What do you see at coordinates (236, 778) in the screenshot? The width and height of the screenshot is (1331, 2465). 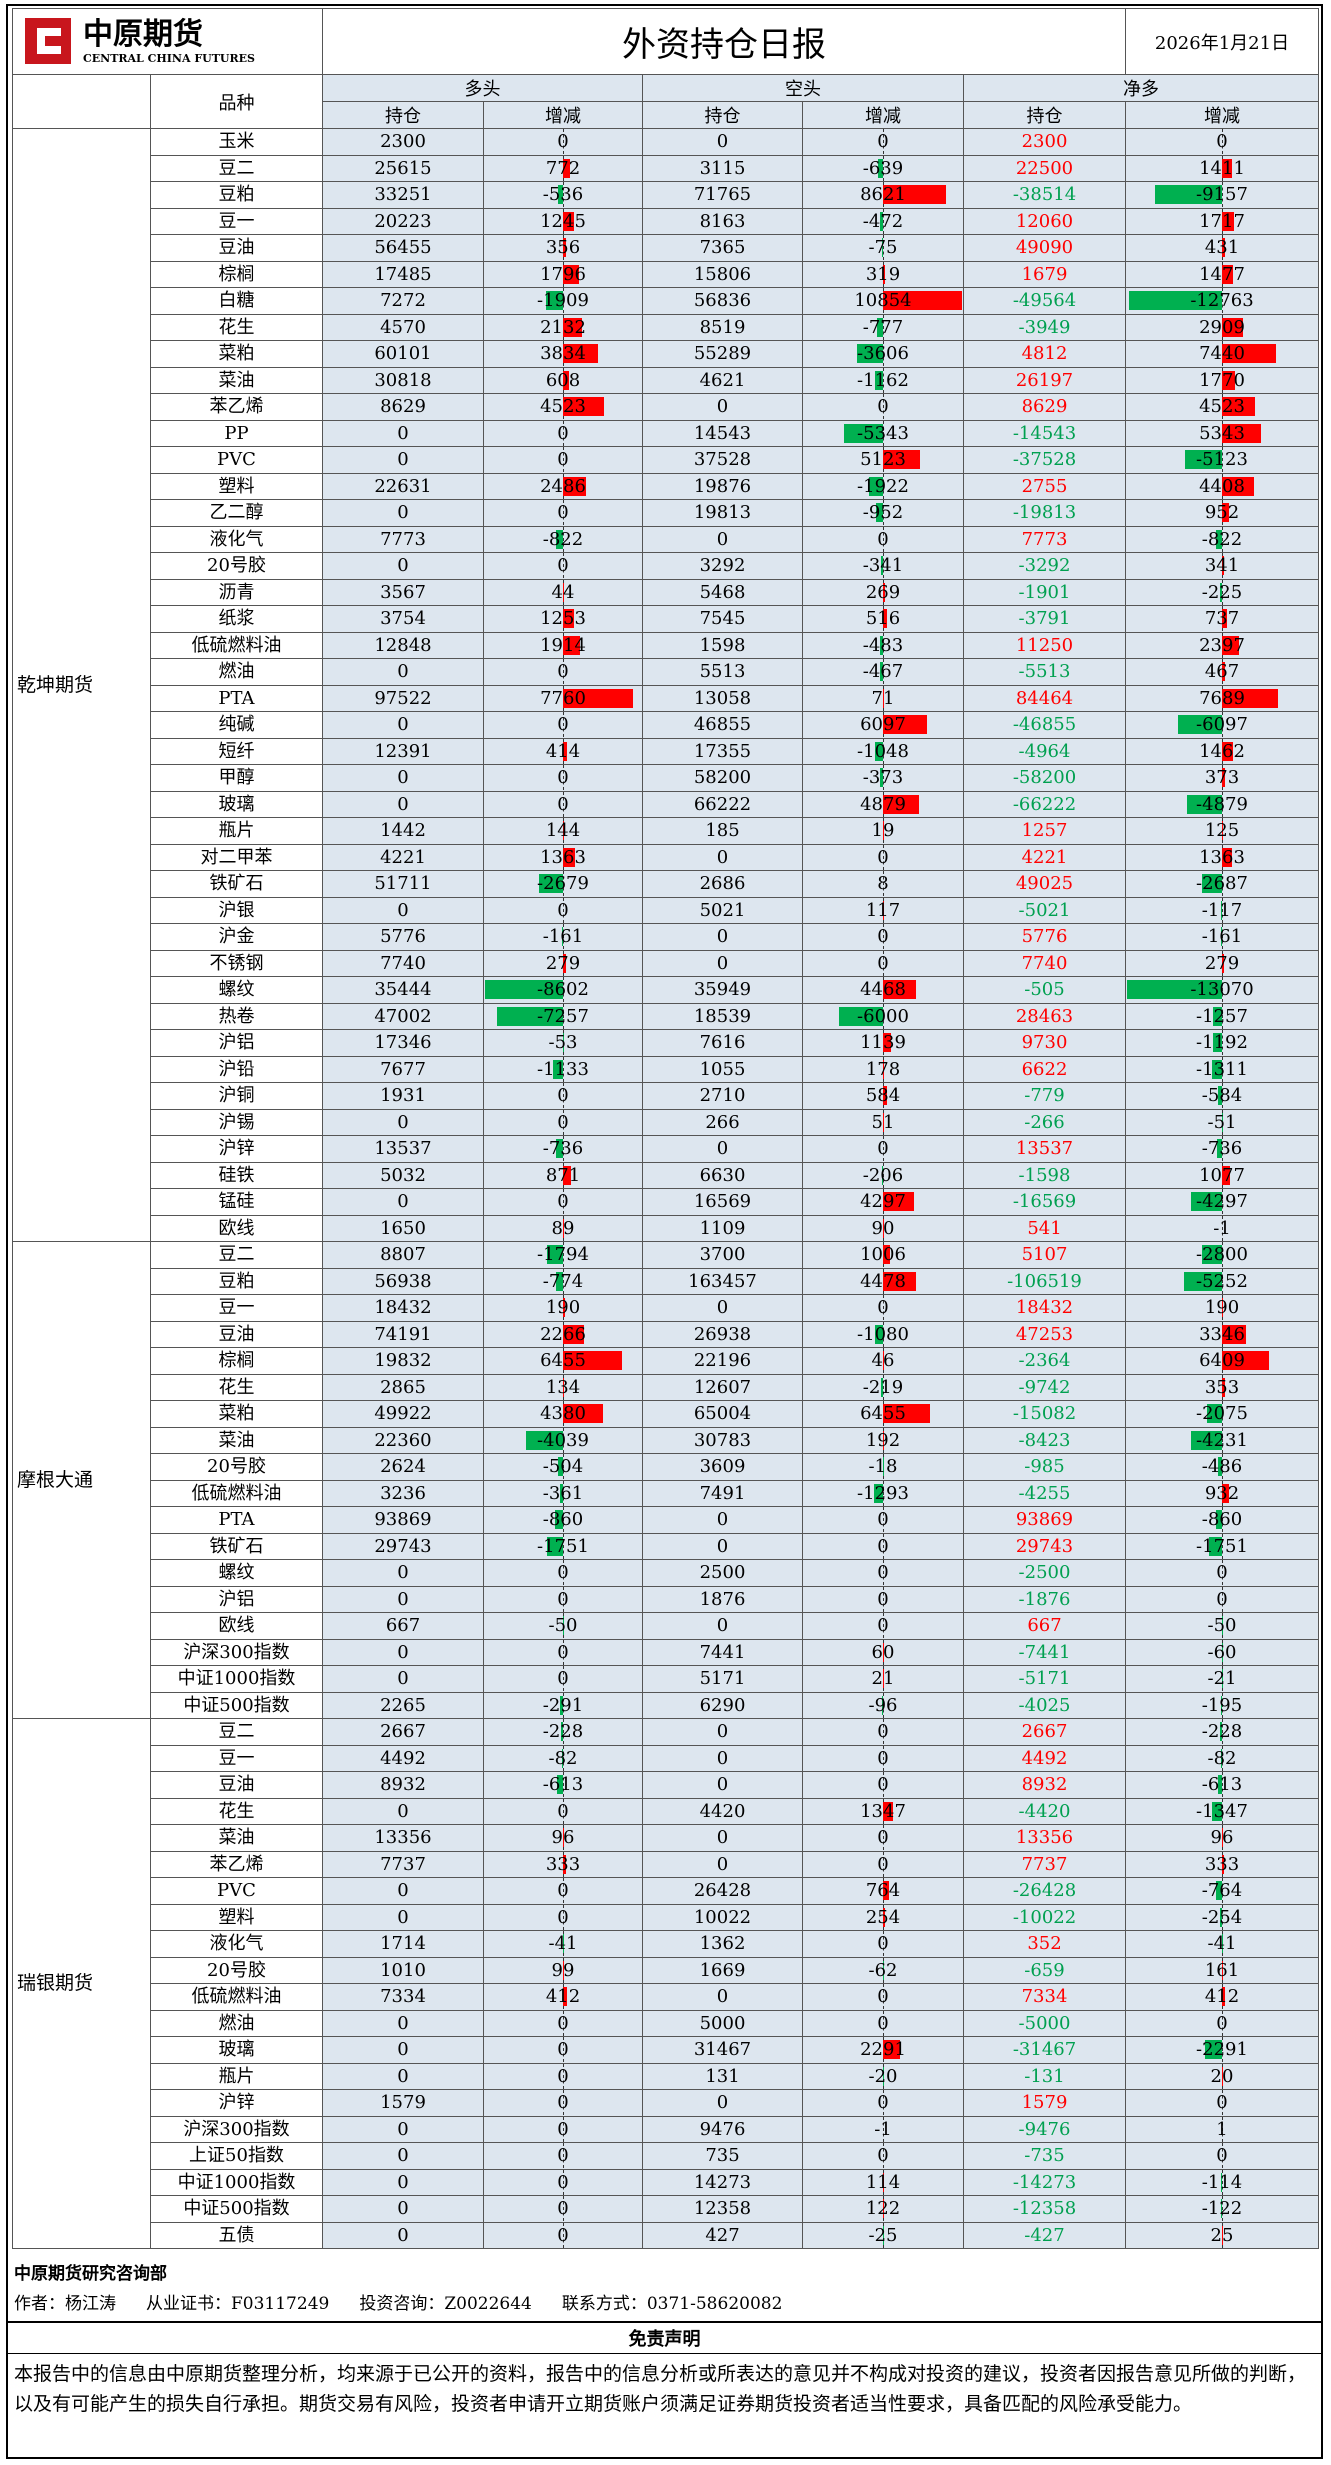 I see `variety: 甲醇` at bounding box center [236, 778].